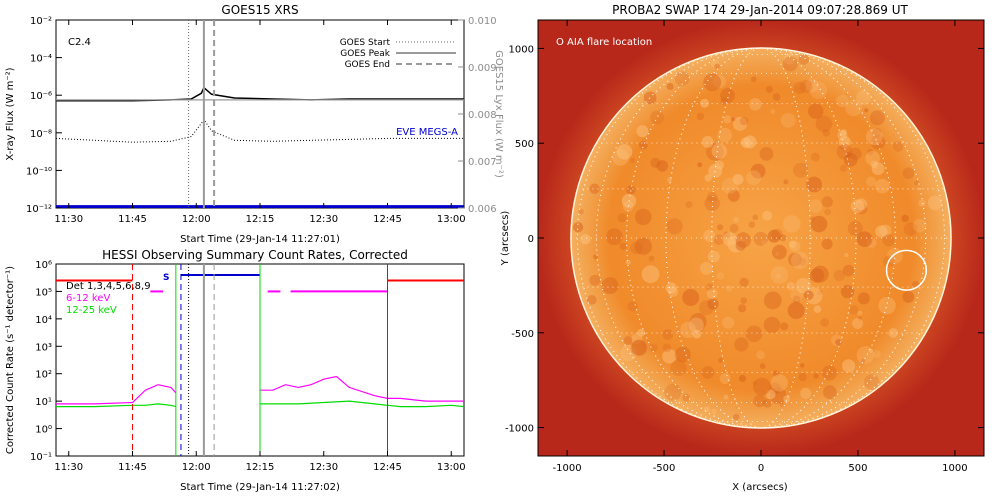 This screenshot has width=1000, height=500. Describe the element at coordinates (108, 286) in the screenshot. I see `hessi-legend-det: Det 1,3,4,5,6,8,9` at that location.